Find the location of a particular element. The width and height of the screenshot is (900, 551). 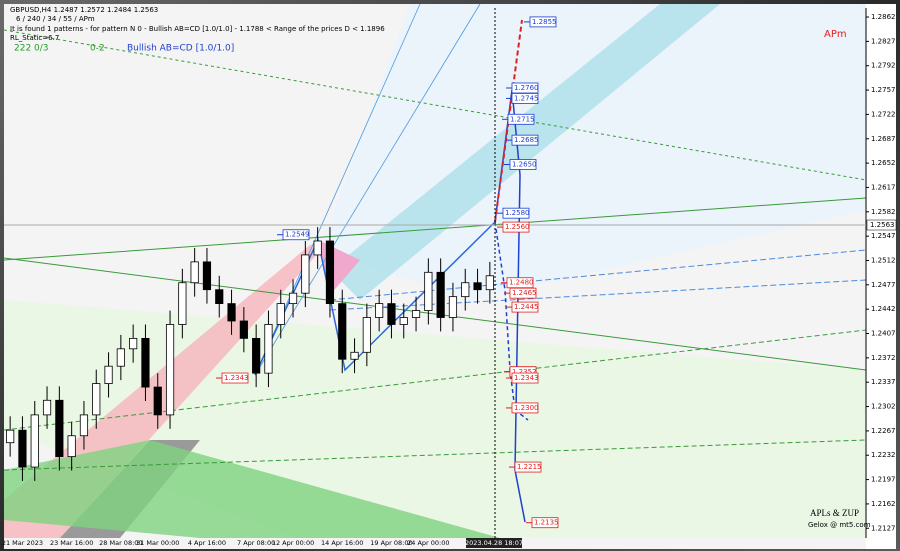

y-tick-label: 1.2162 is located at coordinates (883, 504).